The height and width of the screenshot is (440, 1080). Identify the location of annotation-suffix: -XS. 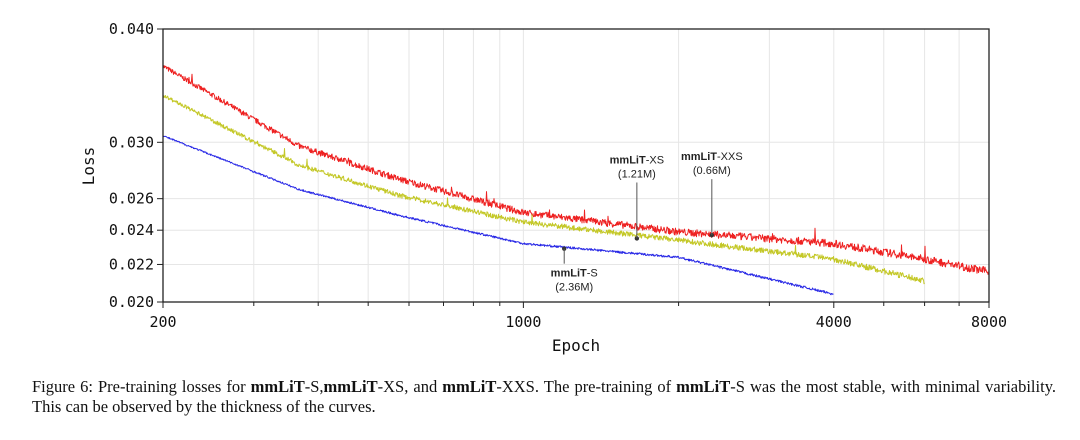
(655, 160).